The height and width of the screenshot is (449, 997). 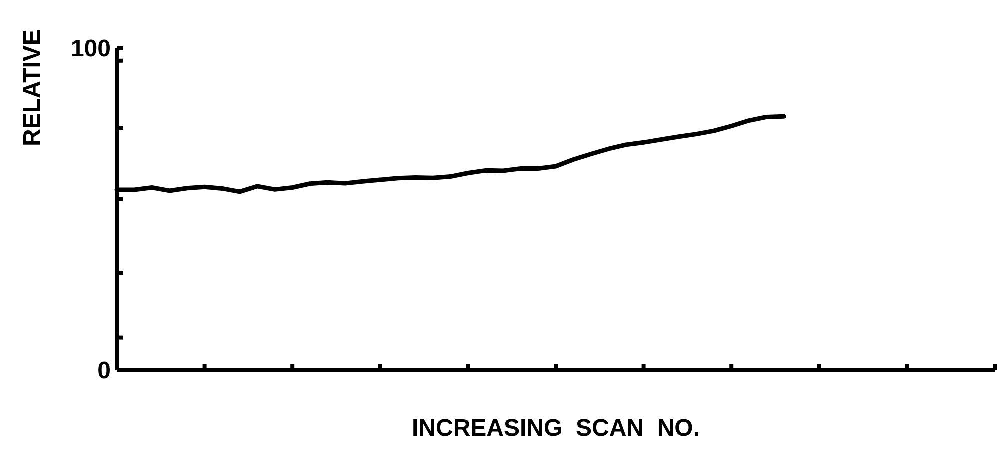 I want to click on y-tick-label: 0, so click(x=104, y=370).